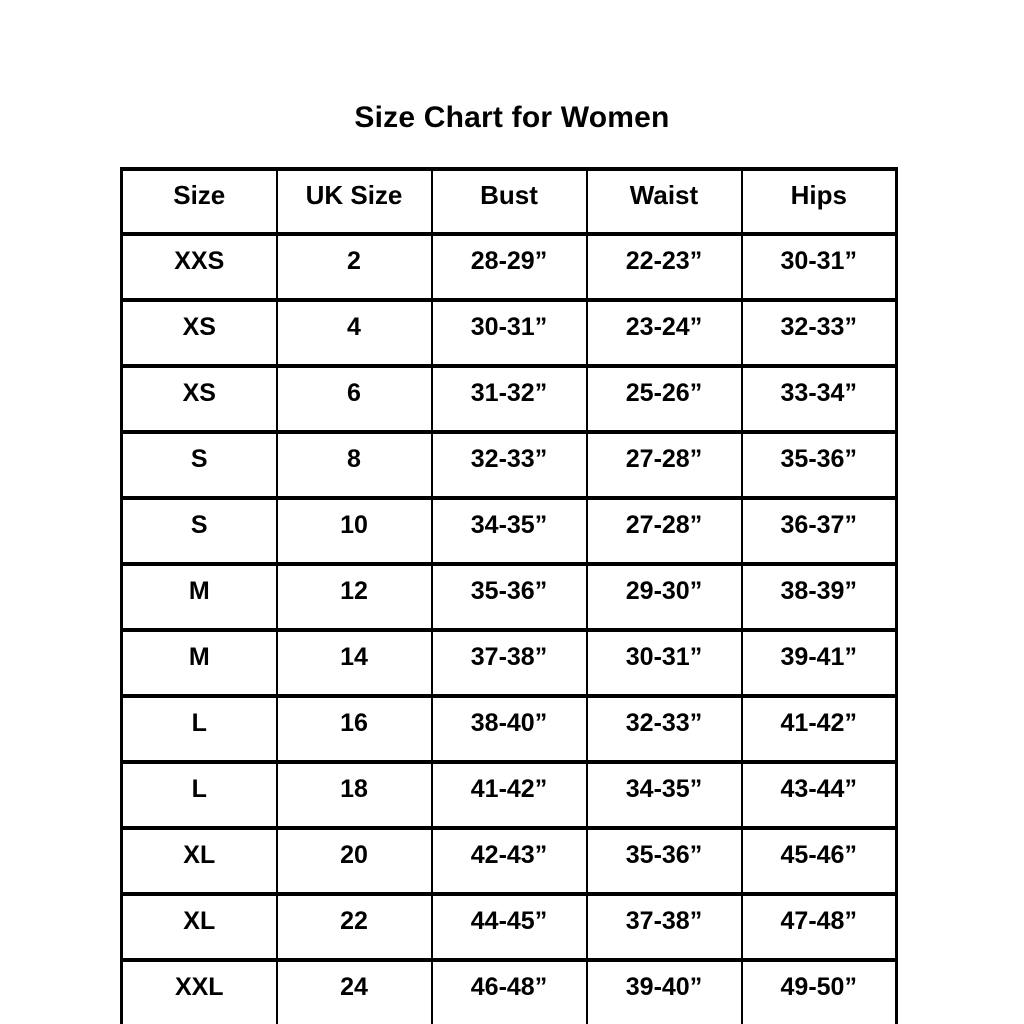 This screenshot has height=1024, width=1024. I want to click on table-cell: 12, so click(354, 597).